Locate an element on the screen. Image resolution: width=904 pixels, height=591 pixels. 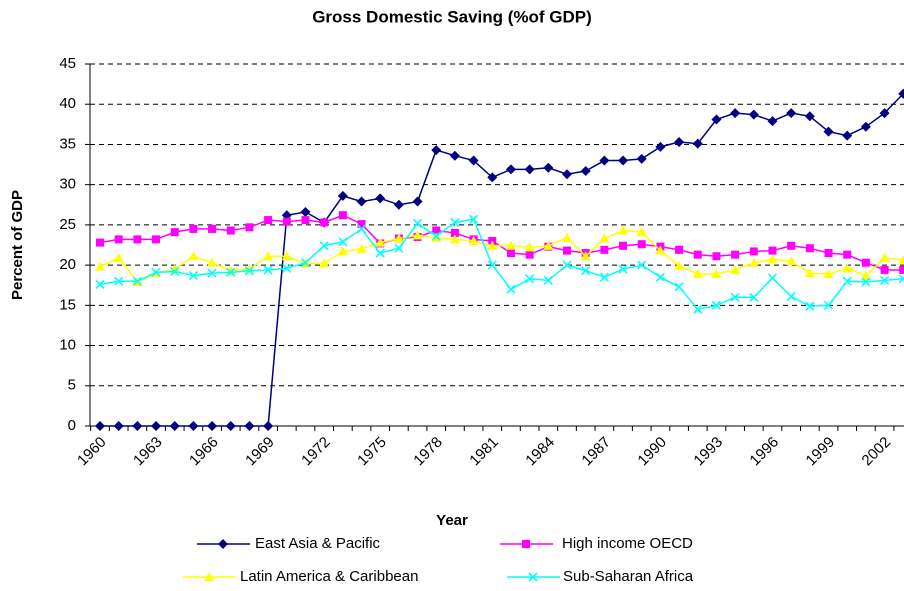
y-tick-label: 5 is located at coordinates (72, 385).